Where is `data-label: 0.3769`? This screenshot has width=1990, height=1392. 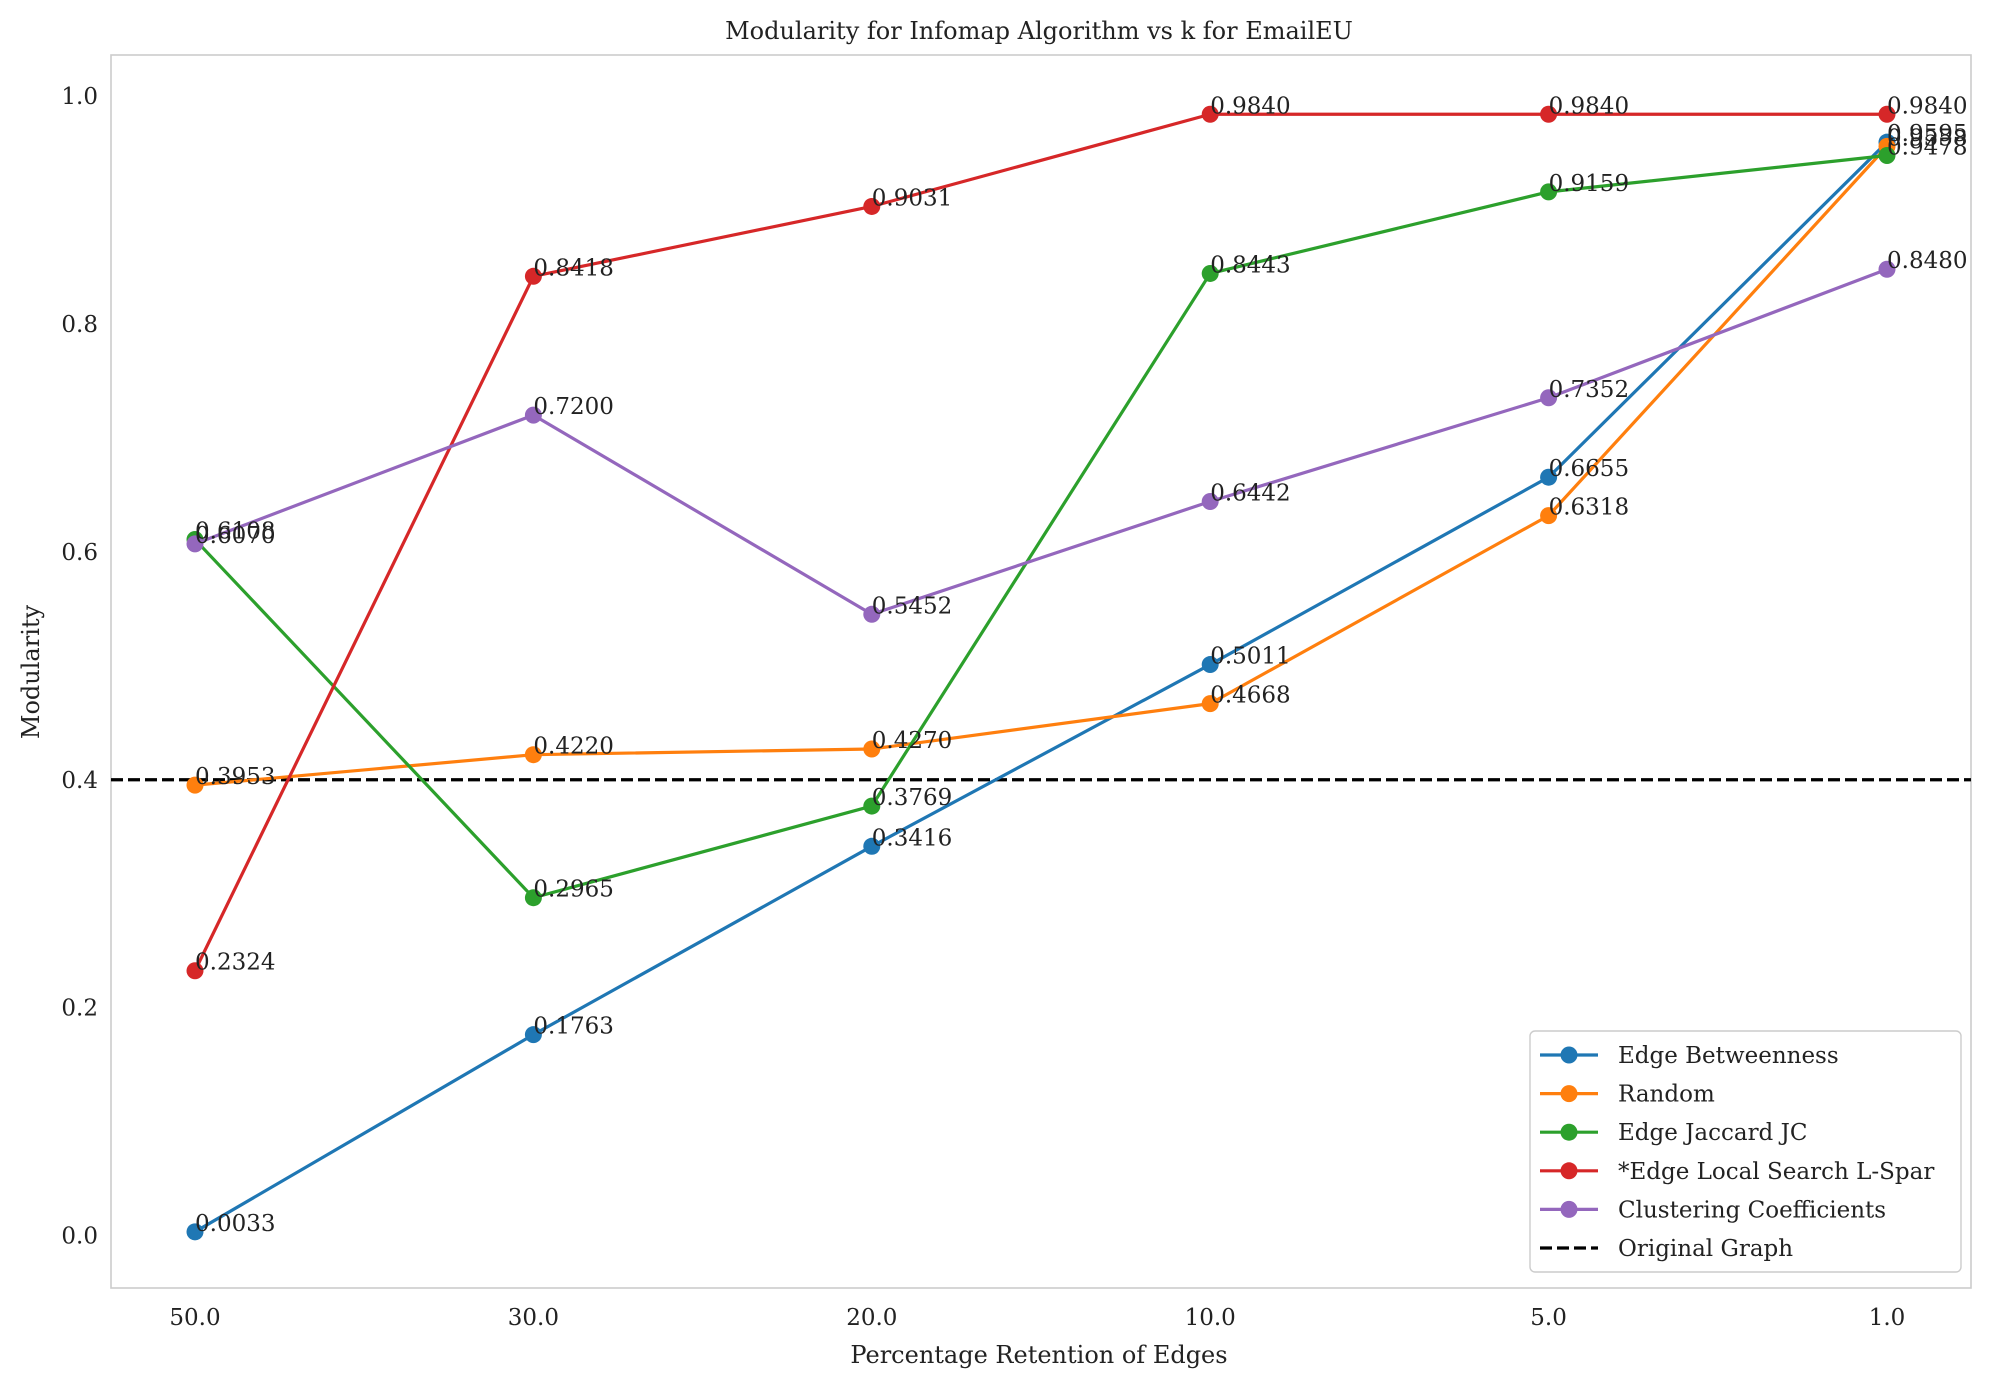
data-label: 0.3769 is located at coordinates (912, 798).